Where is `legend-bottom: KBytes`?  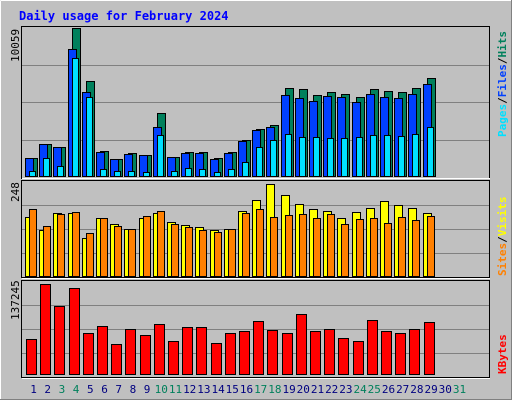 legend-bottom: KBytes is located at coordinates (502, 354).